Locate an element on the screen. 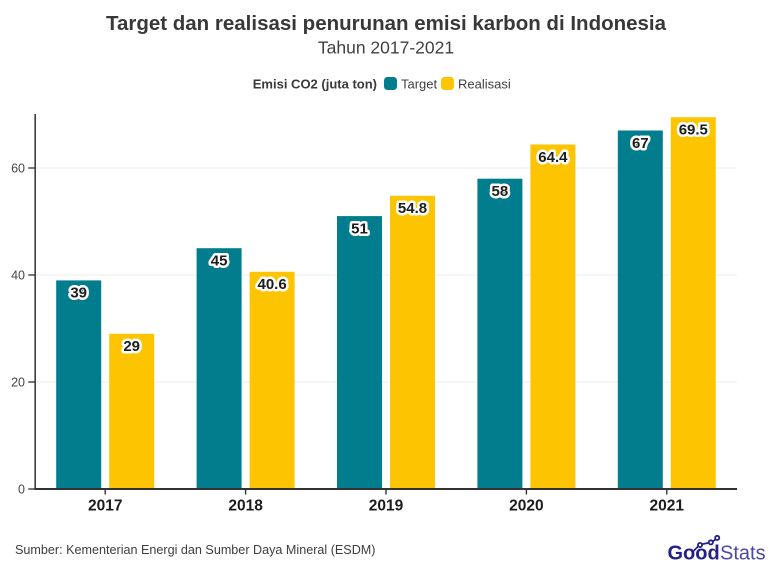  svg-text: 64.4 is located at coordinates (553, 157).